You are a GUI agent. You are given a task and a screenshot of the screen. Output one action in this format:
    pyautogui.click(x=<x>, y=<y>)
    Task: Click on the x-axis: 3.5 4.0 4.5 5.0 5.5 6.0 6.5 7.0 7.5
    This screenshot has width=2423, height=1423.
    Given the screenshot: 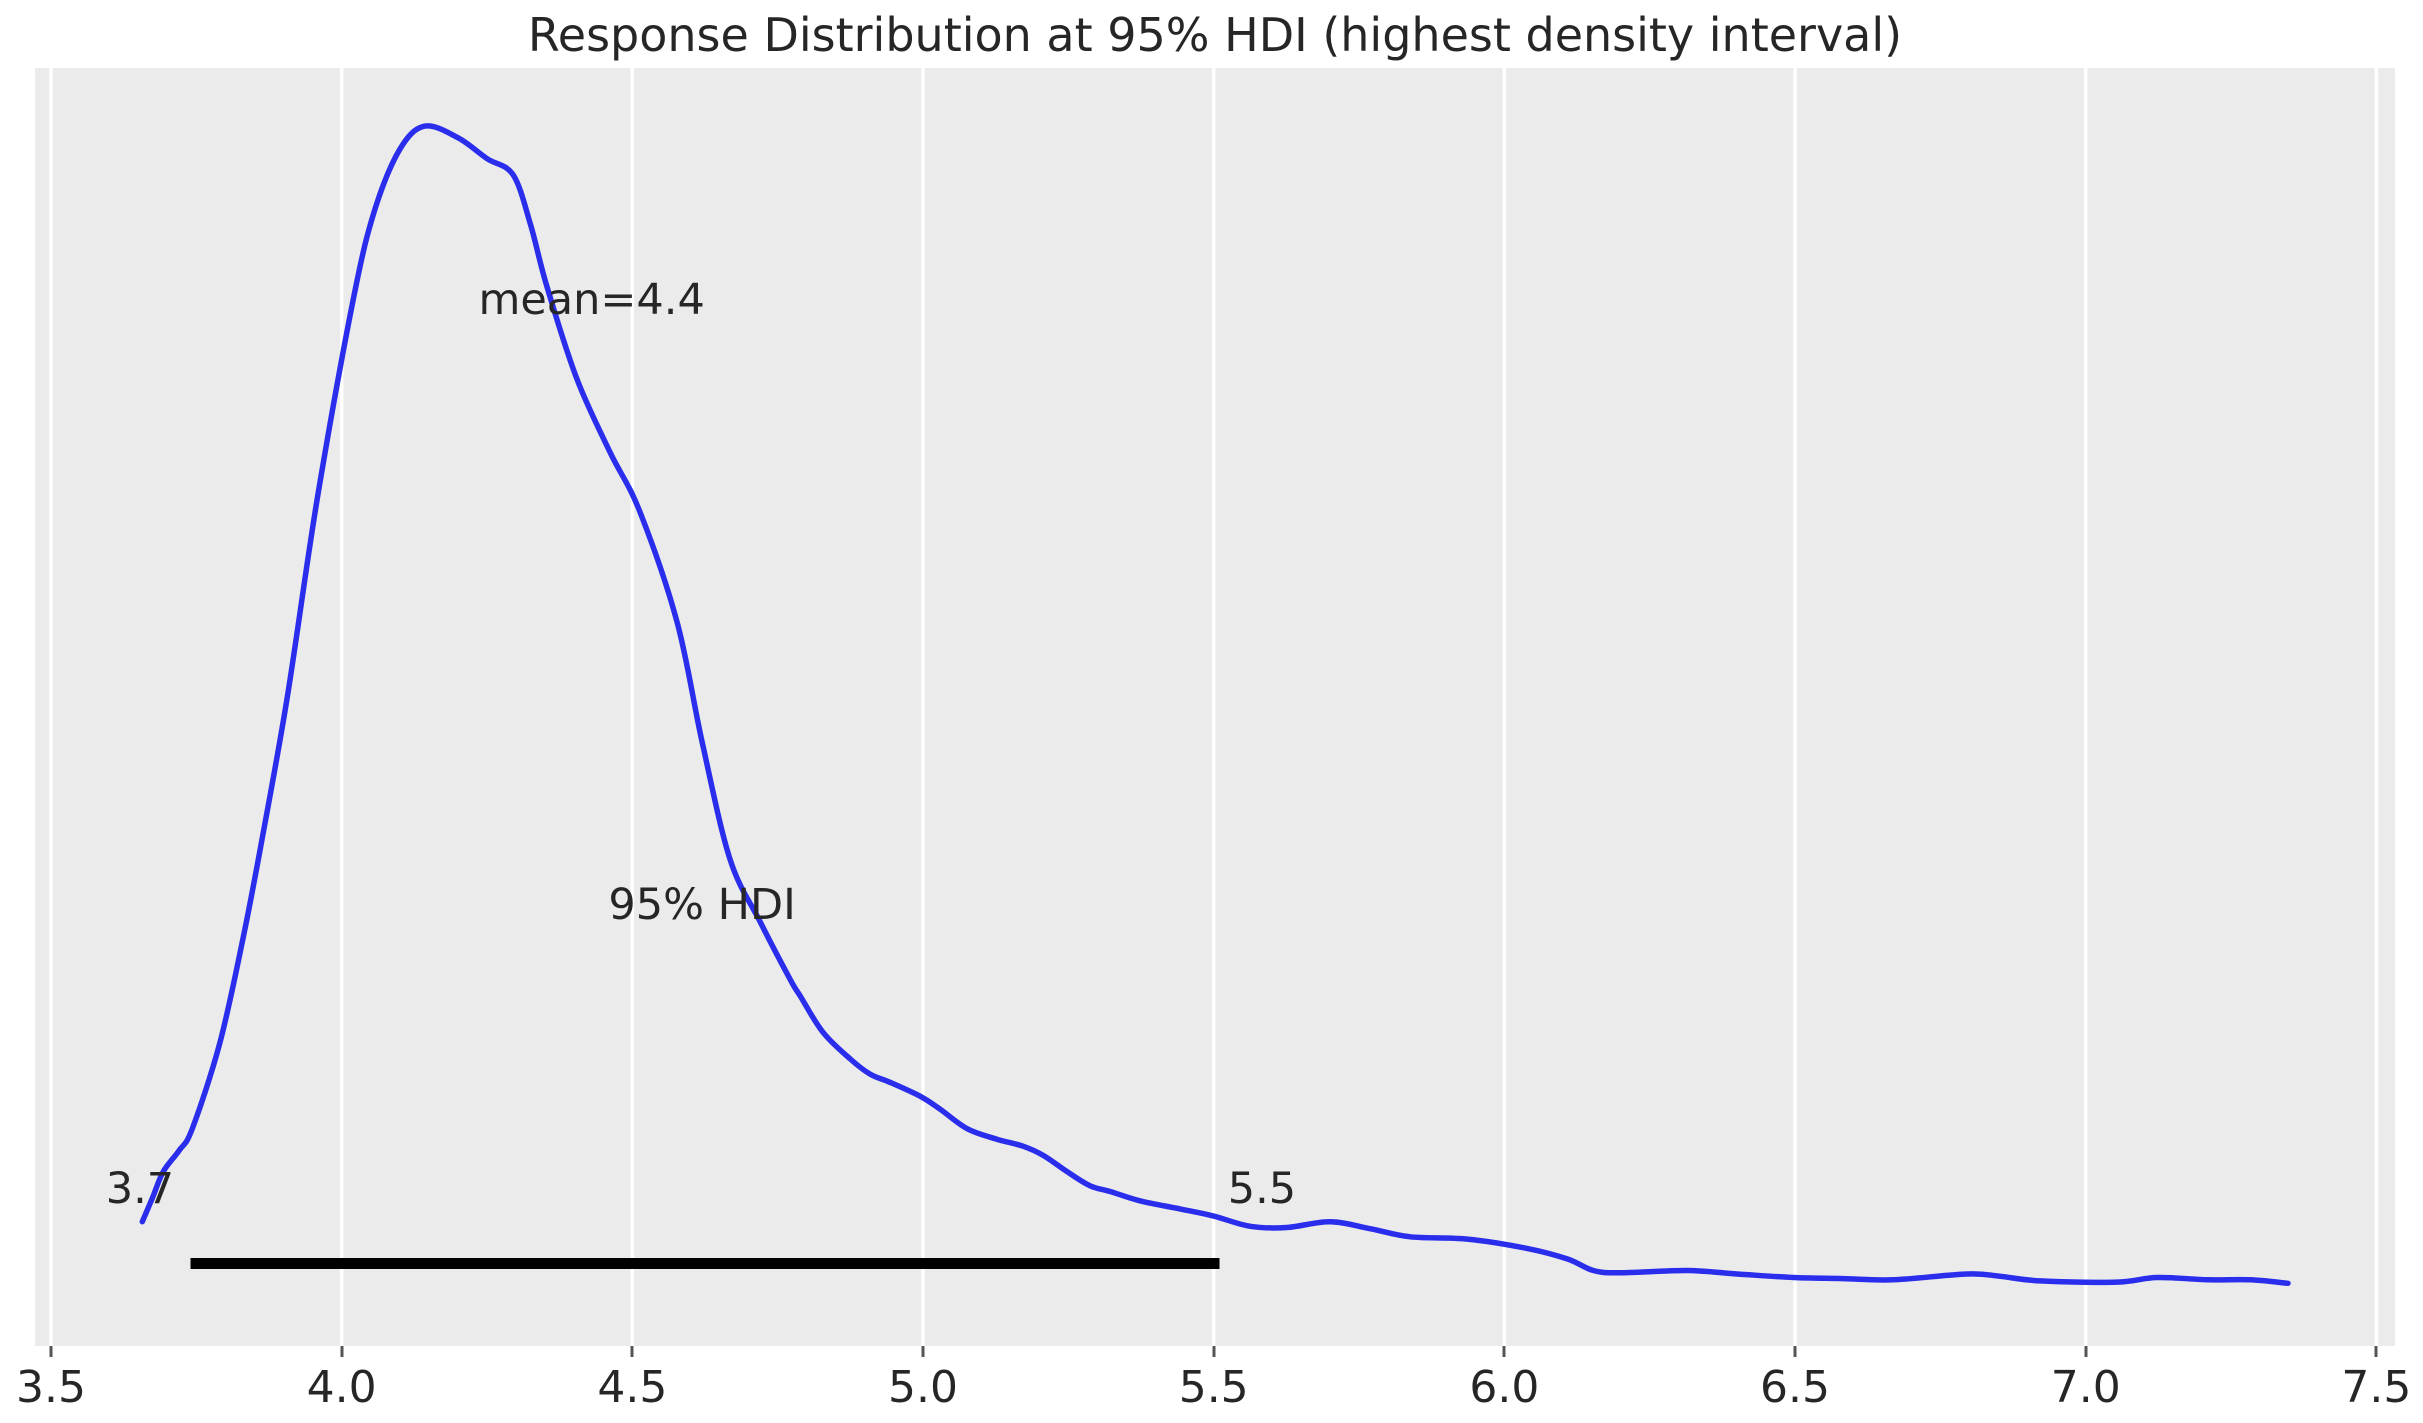 What is the action you would take?
    pyautogui.click(x=1211, y=1384)
    